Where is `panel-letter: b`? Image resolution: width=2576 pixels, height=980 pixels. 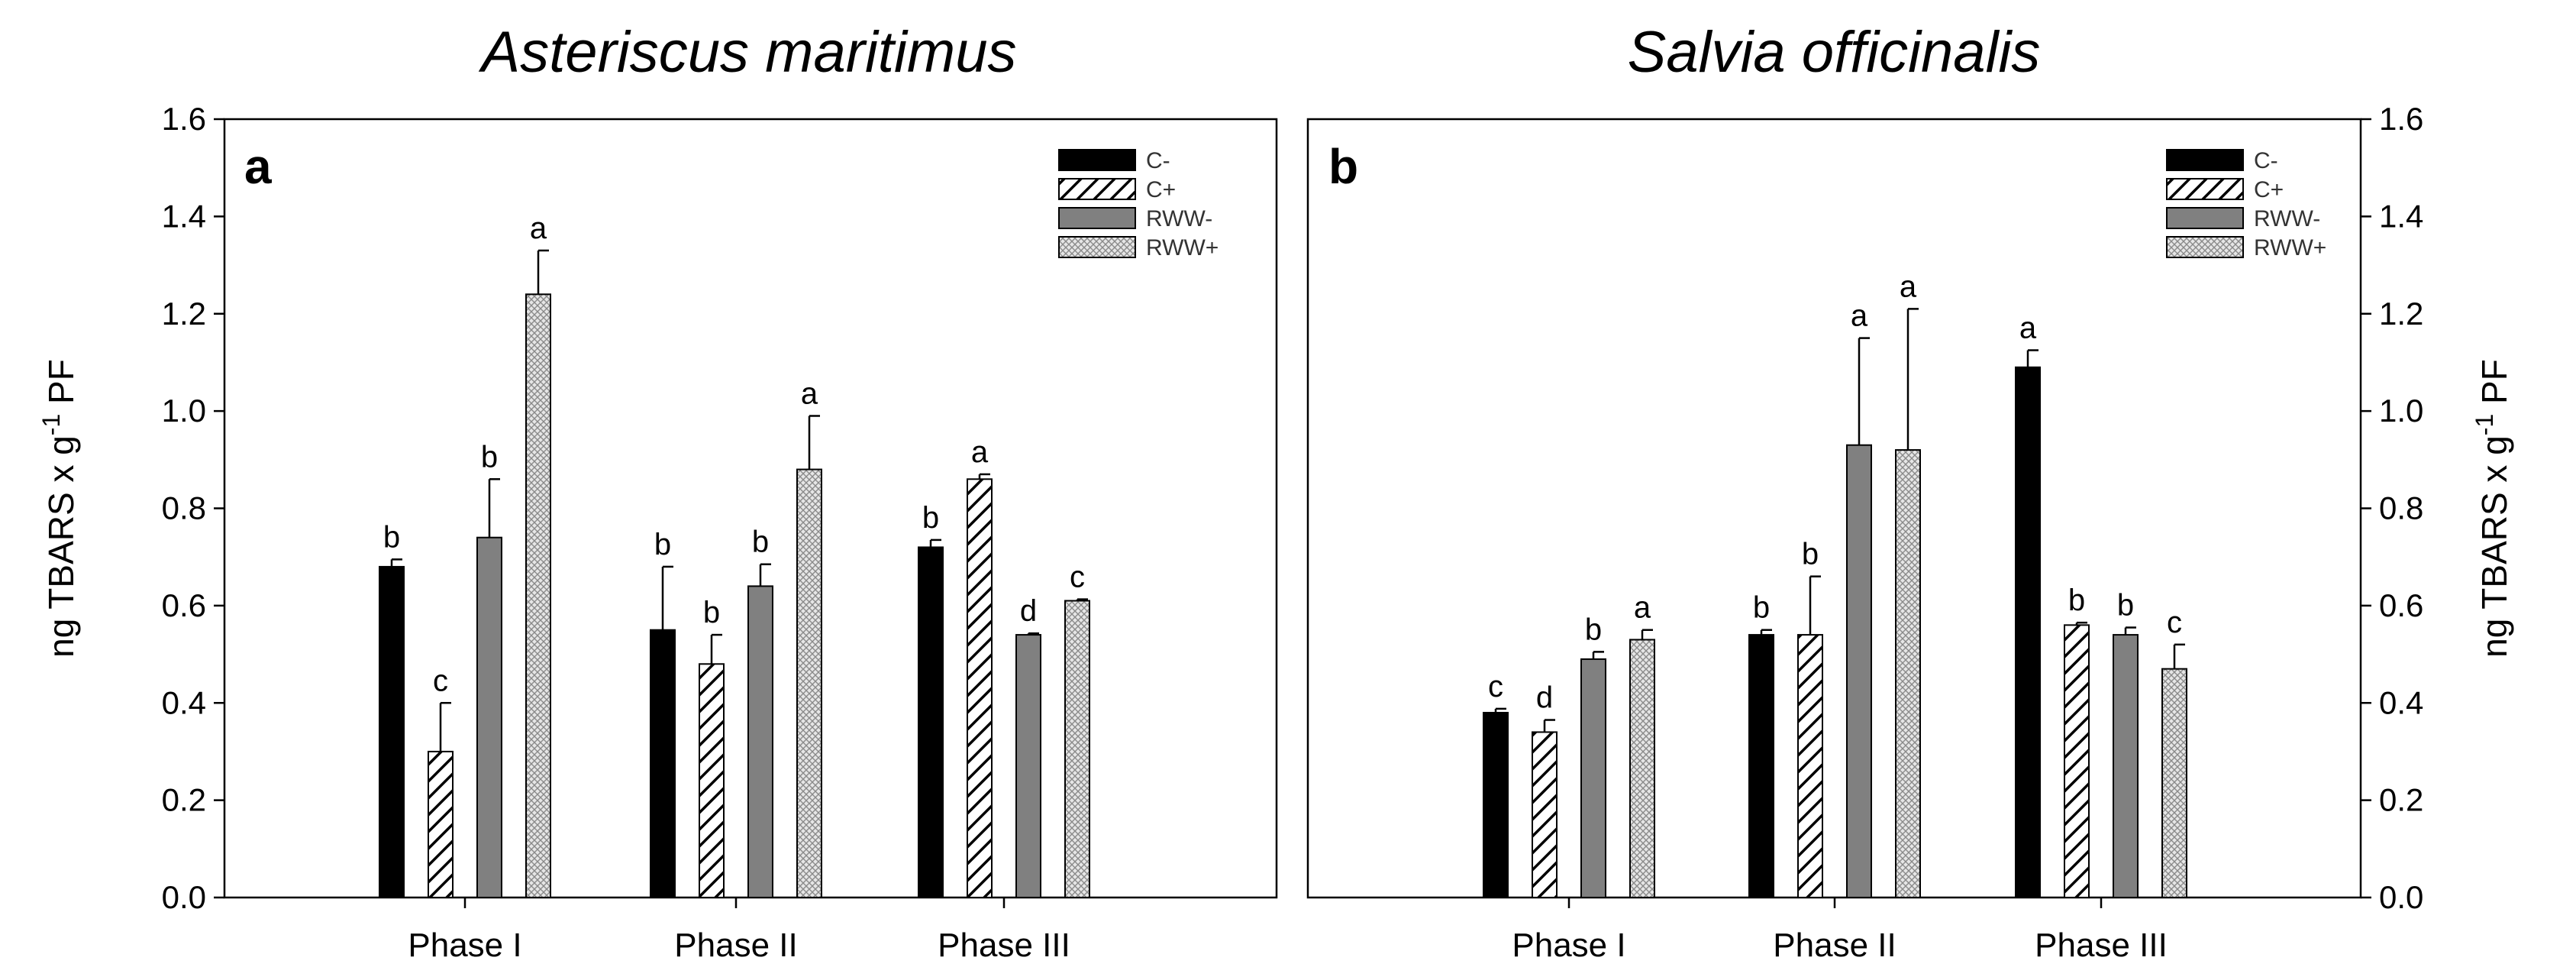
panel-letter: b is located at coordinates (1343, 167).